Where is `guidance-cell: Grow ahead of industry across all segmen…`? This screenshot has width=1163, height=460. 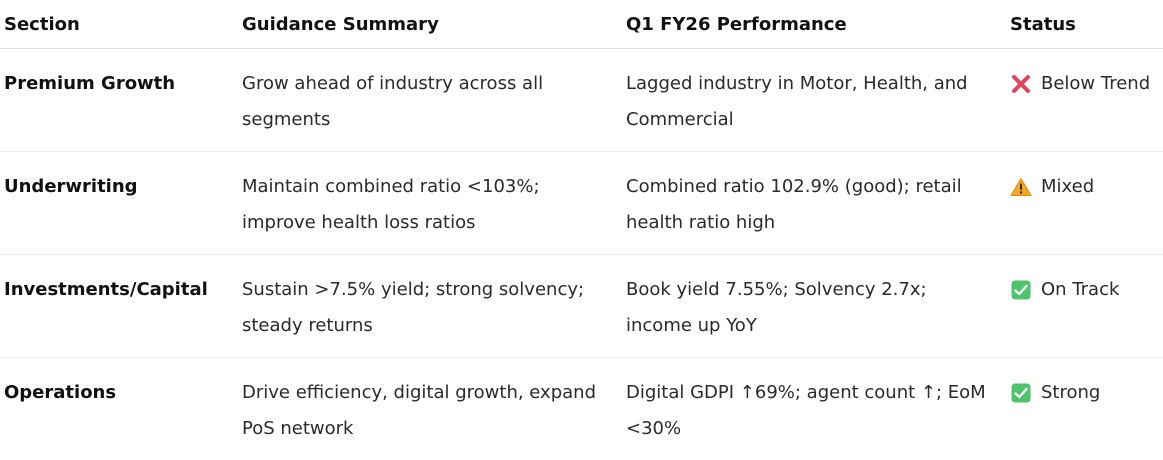 guidance-cell: Grow ahead of industry across all segmen… is located at coordinates (434, 100).